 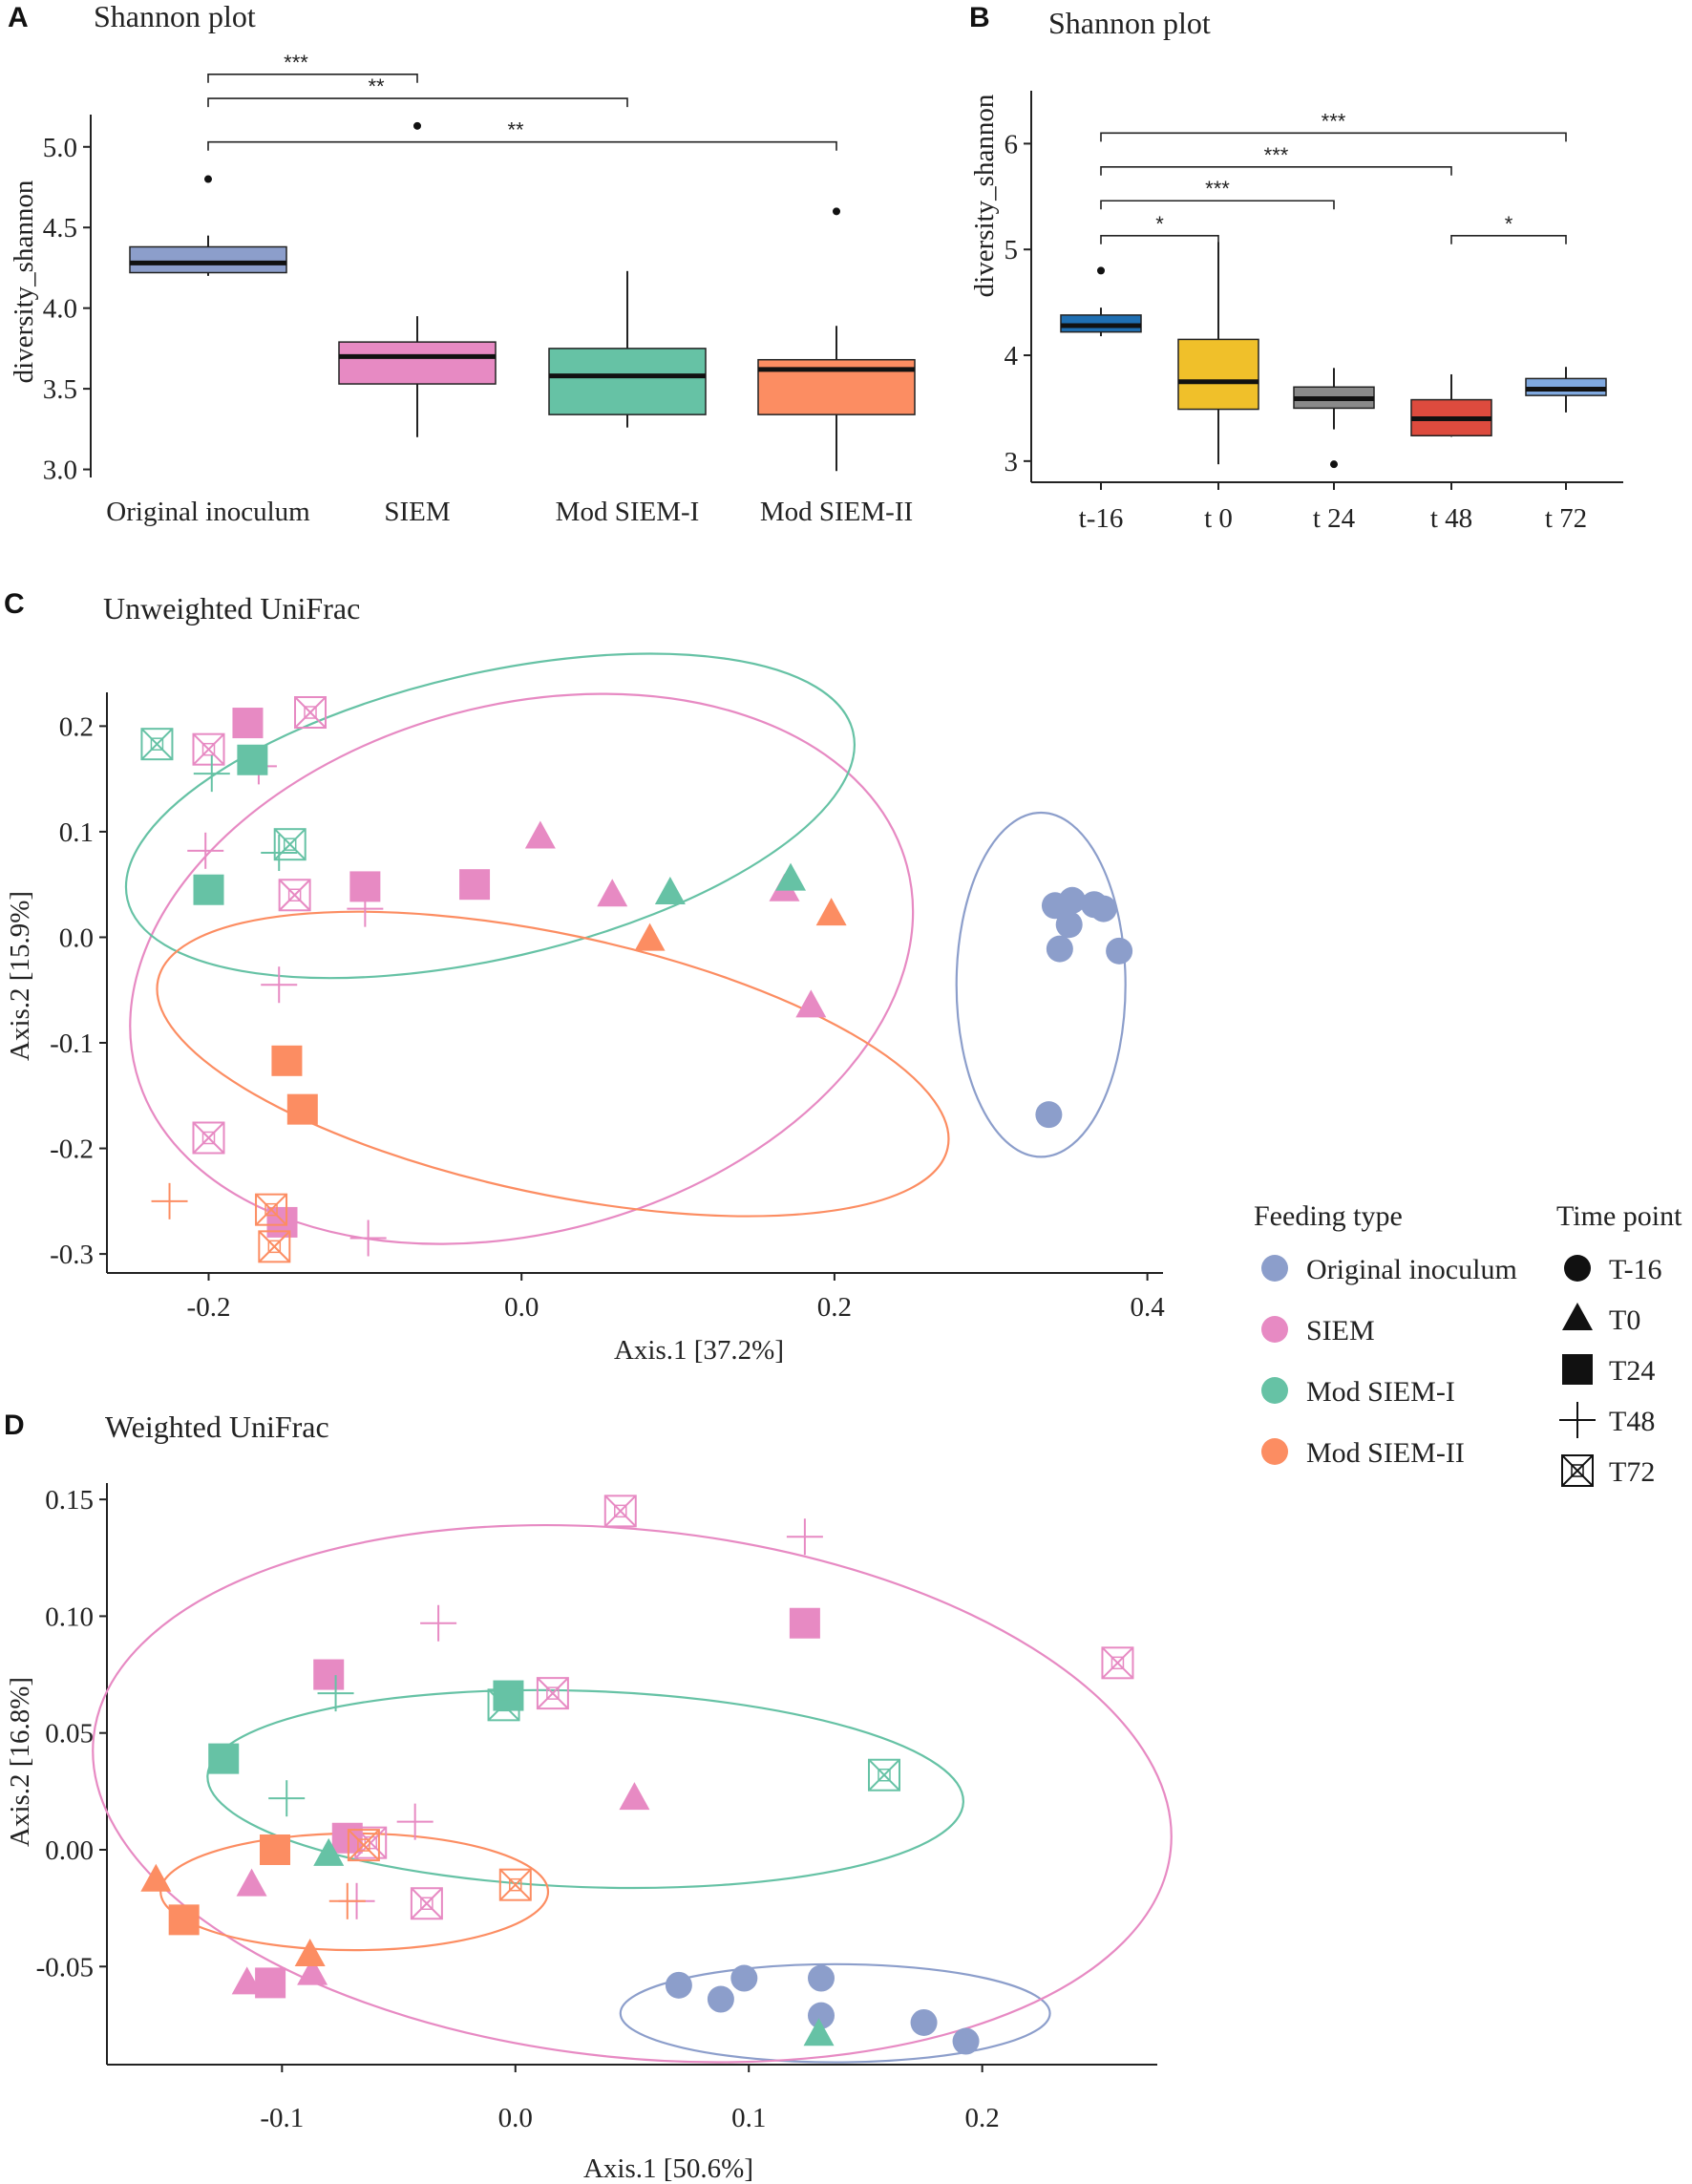 What do you see at coordinates (1578, 1471) in the screenshot?
I see `legend-shape-boxx-x2` at bounding box center [1578, 1471].